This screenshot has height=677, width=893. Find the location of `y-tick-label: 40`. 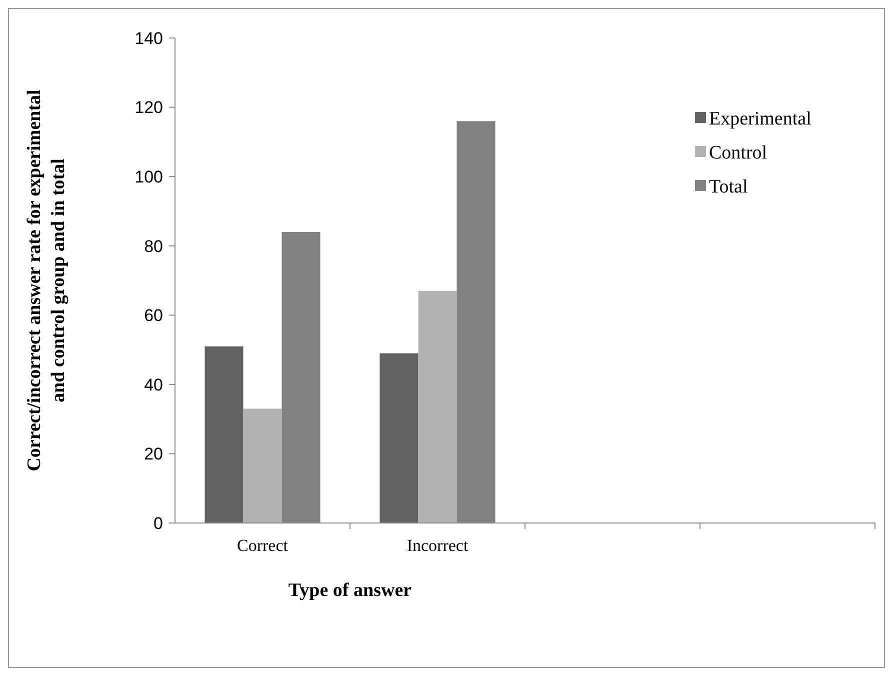

y-tick-label: 40 is located at coordinates (153, 384).